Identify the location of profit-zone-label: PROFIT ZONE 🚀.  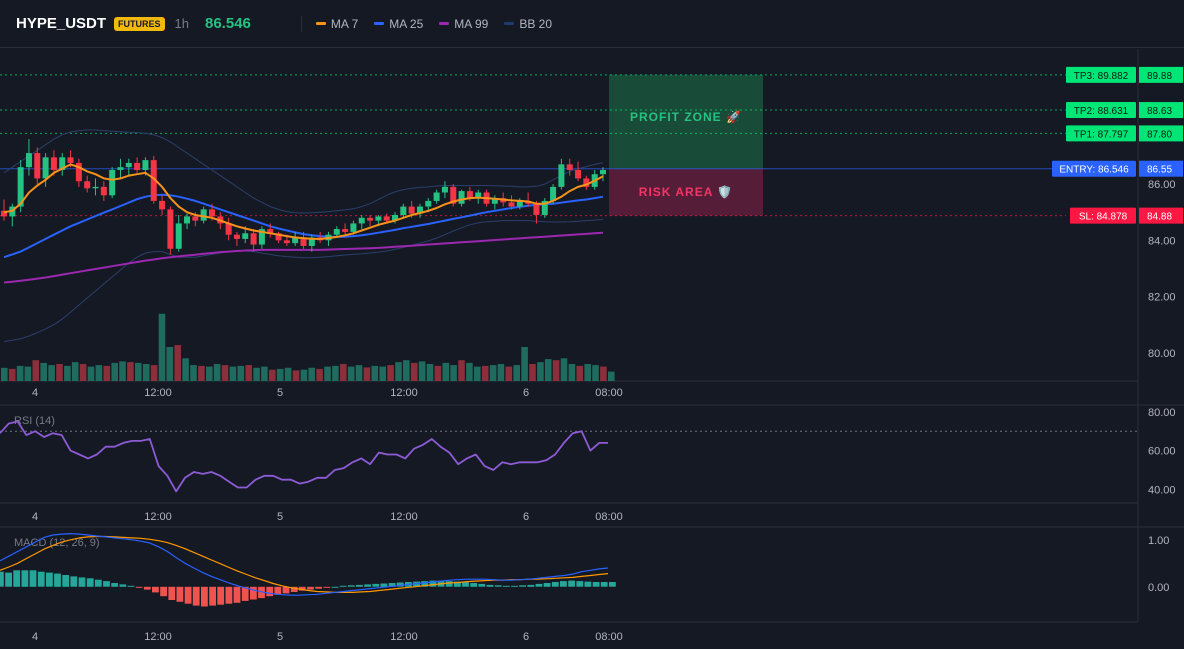
(686, 117).